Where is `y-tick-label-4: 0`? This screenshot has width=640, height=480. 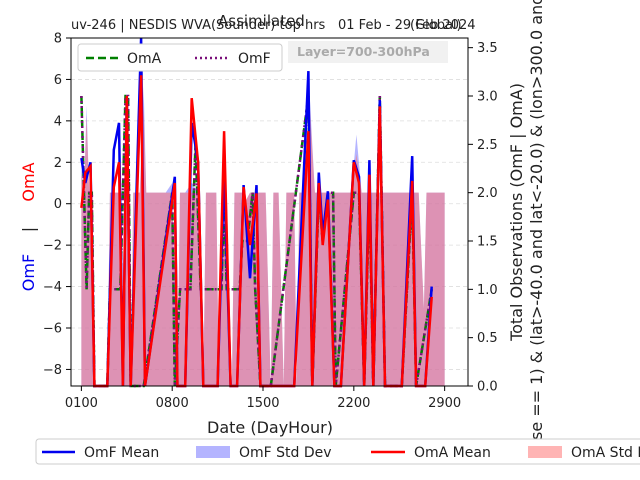
y-tick-label-4: 0 is located at coordinates (58, 204).